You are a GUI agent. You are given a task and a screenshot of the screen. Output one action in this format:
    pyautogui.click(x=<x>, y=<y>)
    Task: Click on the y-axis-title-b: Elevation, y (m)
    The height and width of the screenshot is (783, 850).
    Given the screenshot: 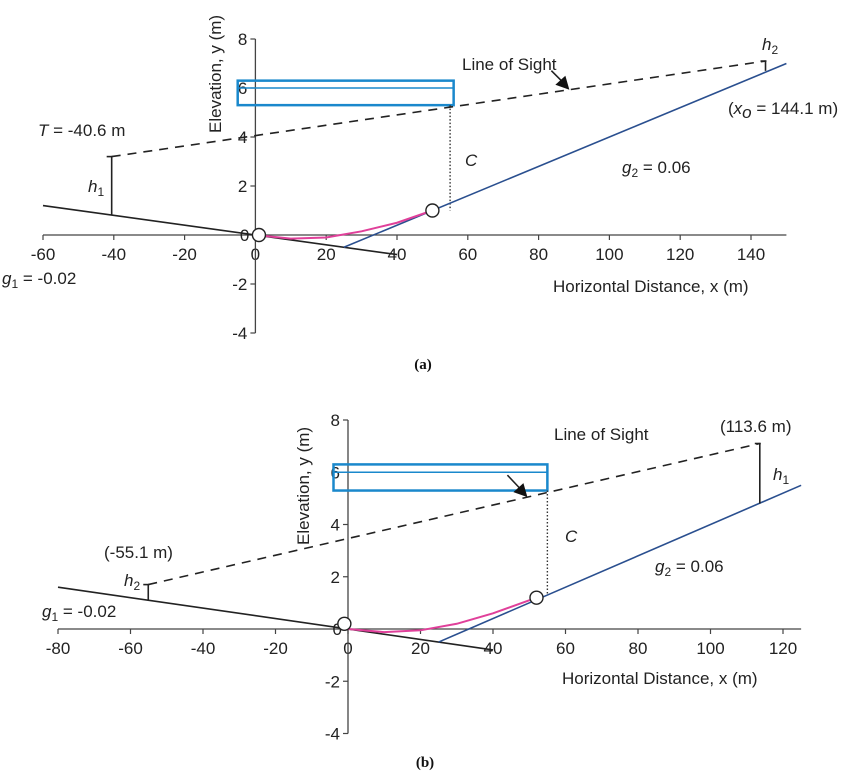 What is the action you would take?
    pyautogui.click(x=303, y=486)
    